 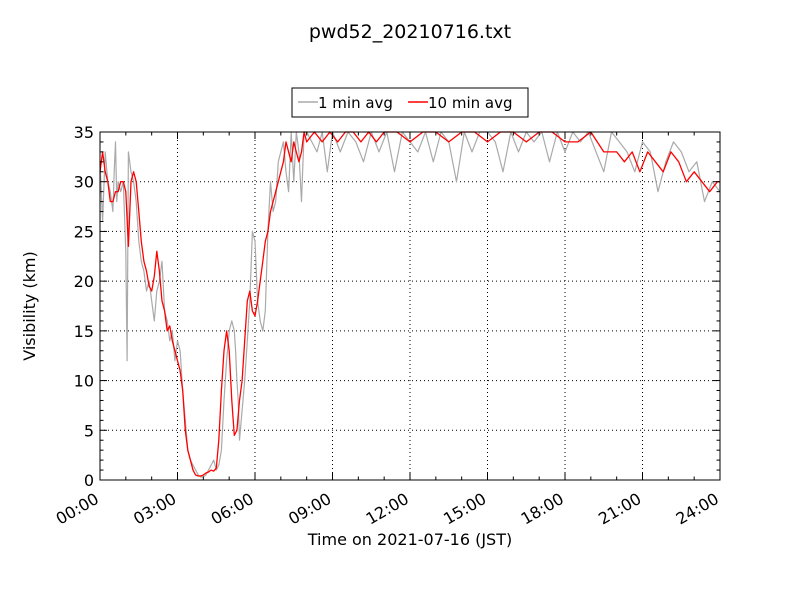 I want to click on chart-title: pwd52_20210716.txt, so click(x=410, y=32).